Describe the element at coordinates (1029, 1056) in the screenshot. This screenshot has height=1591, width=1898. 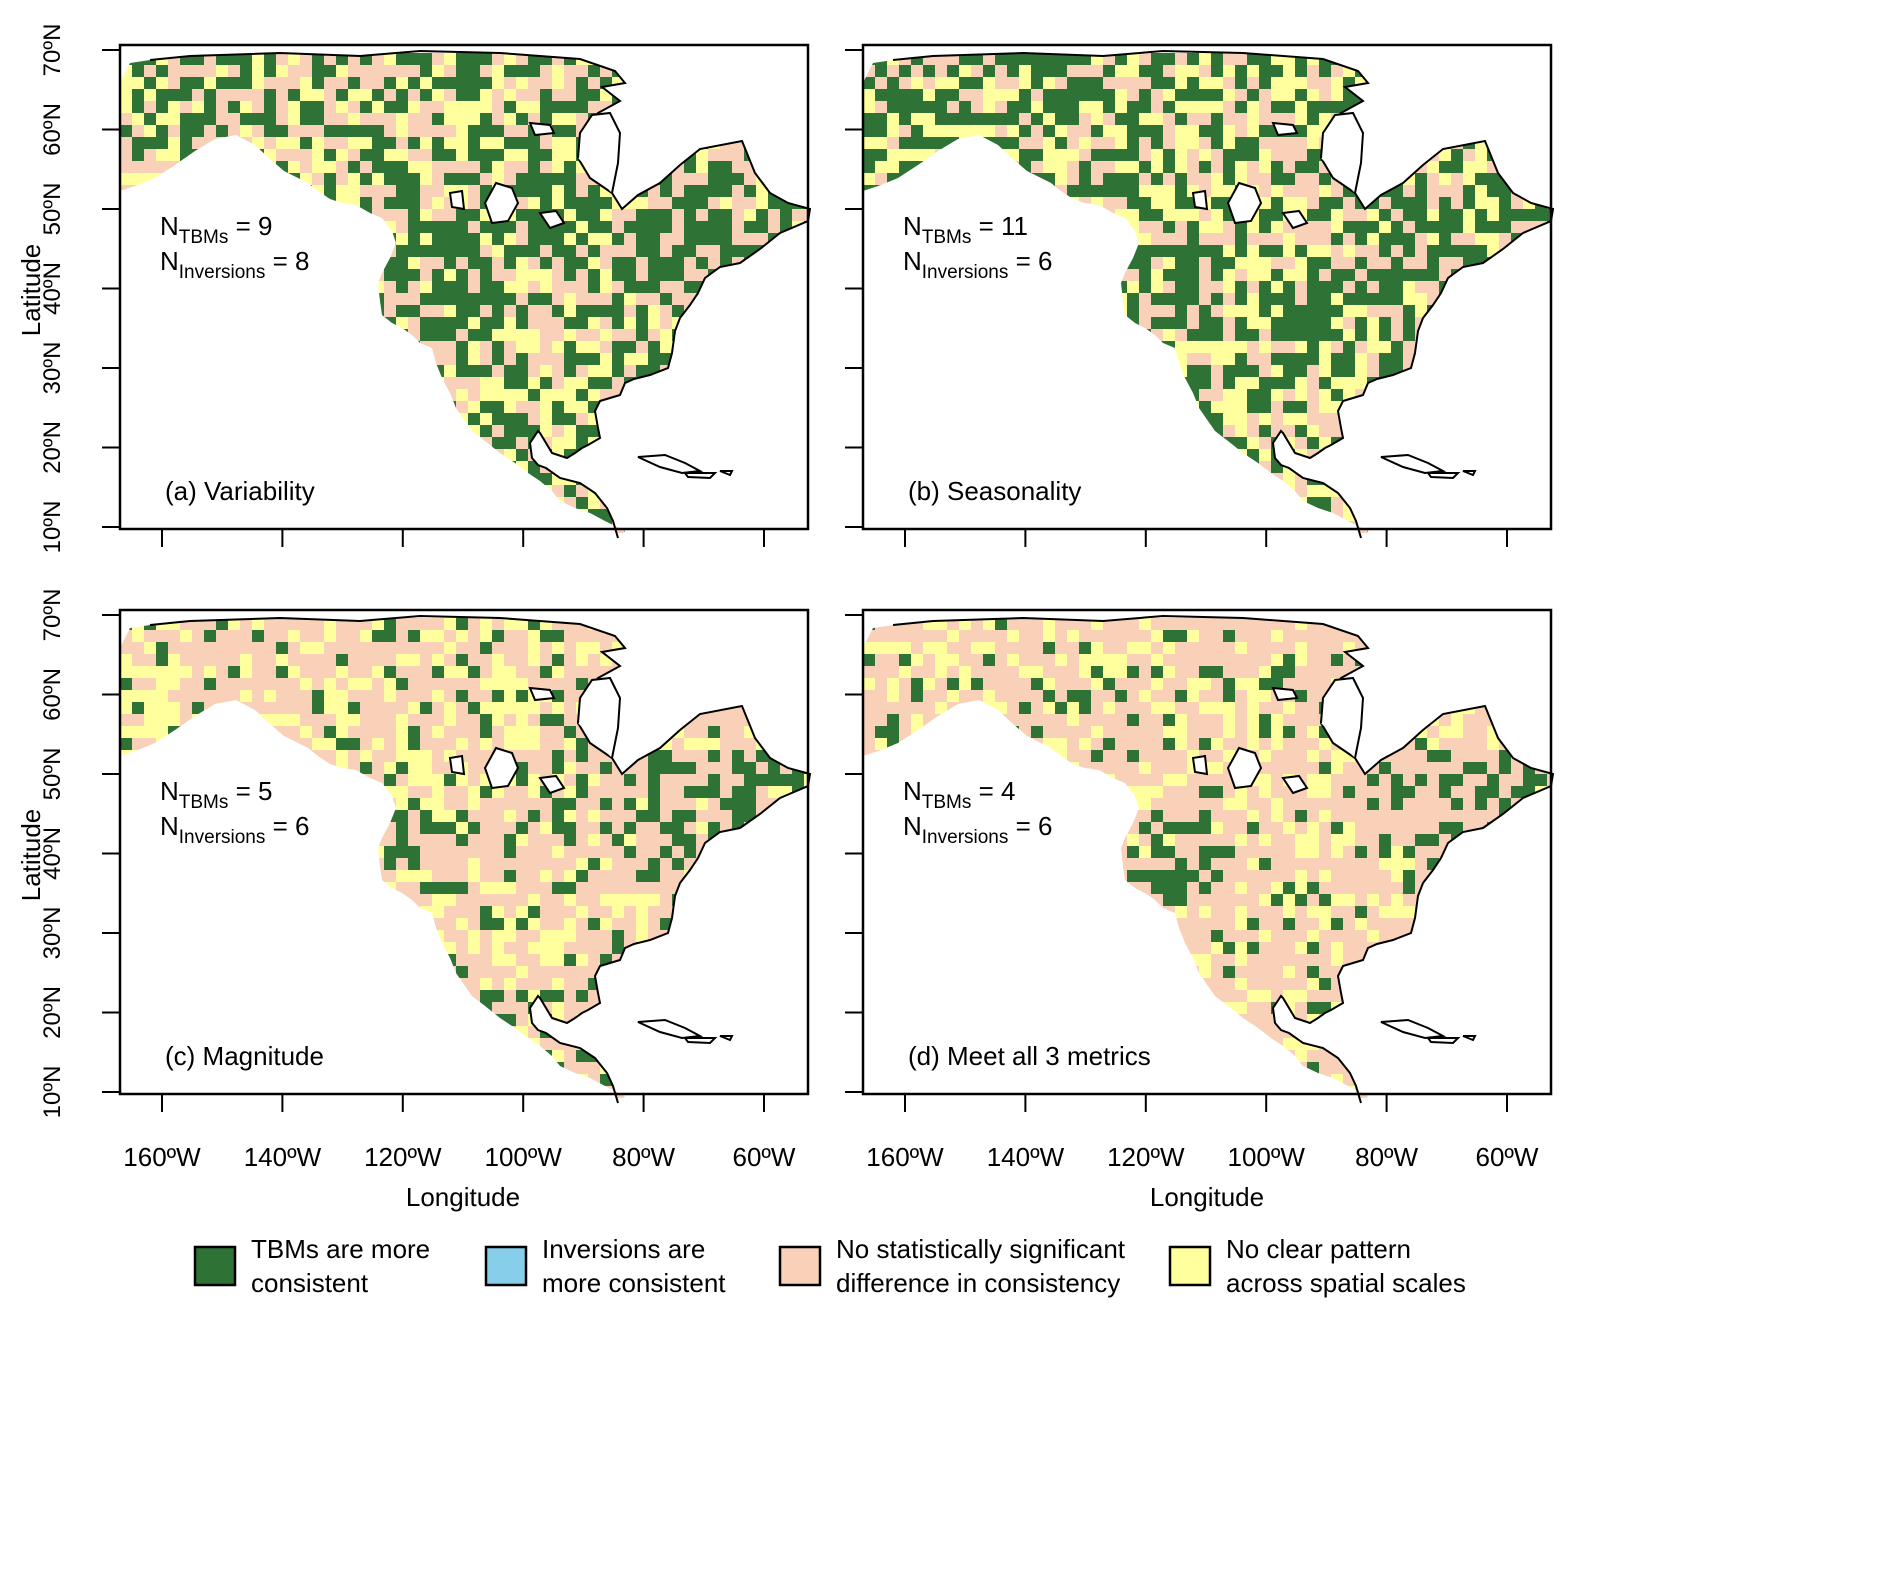
I see `panel-label: (d) Meet all 3 metrics` at that location.